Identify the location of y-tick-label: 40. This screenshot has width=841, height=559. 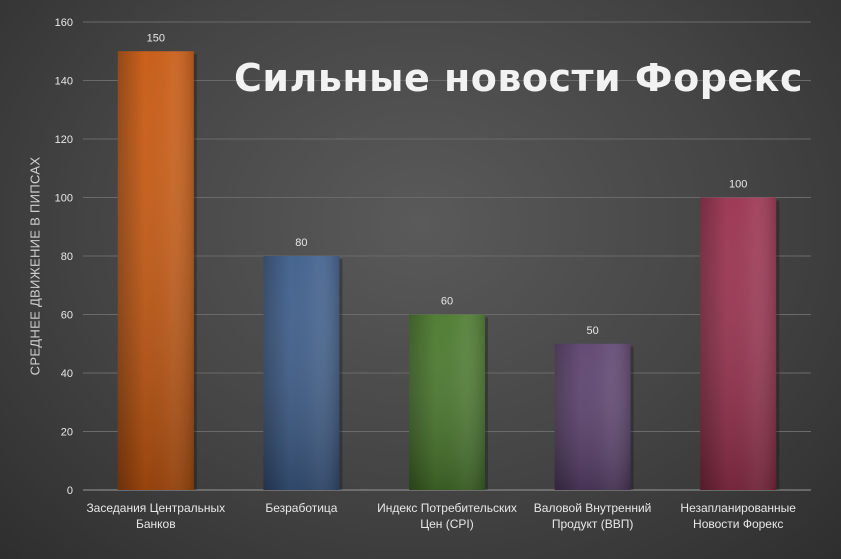
(67, 374).